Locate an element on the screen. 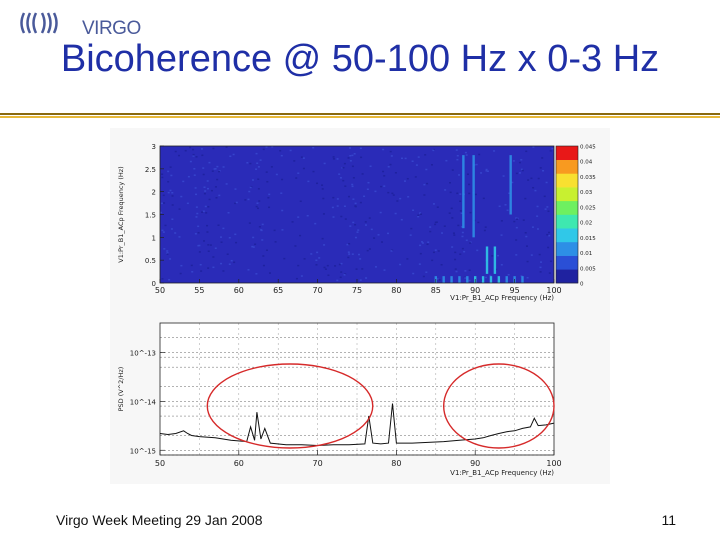  heatmap-x-tick-label: 100 is located at coordinates (553, 290).